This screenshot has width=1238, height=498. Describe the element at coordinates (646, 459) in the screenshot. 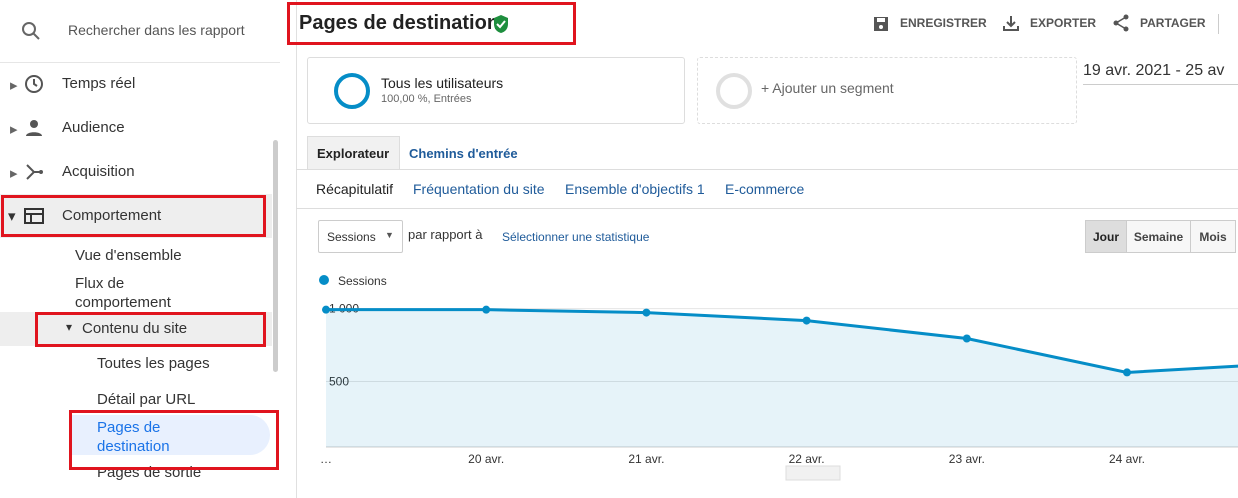

I see `x-tick-label: 21 avr.` at that location.